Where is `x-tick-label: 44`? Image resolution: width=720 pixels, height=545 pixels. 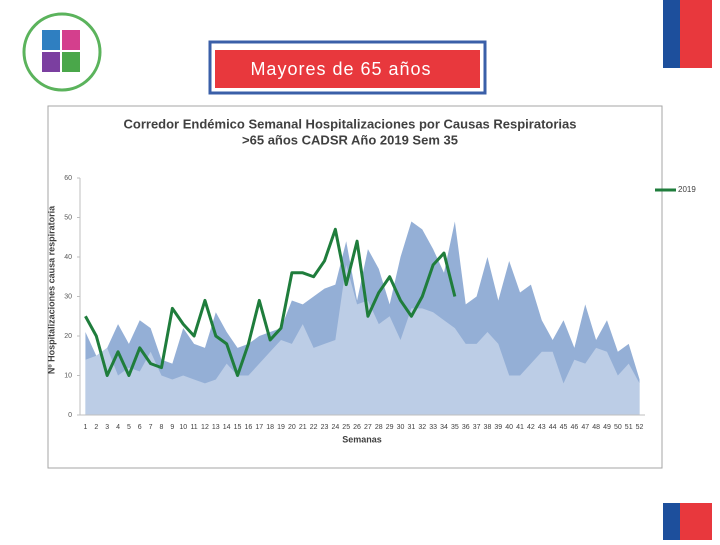
x-tick-label: 44 is located at coordinates (553, 427).